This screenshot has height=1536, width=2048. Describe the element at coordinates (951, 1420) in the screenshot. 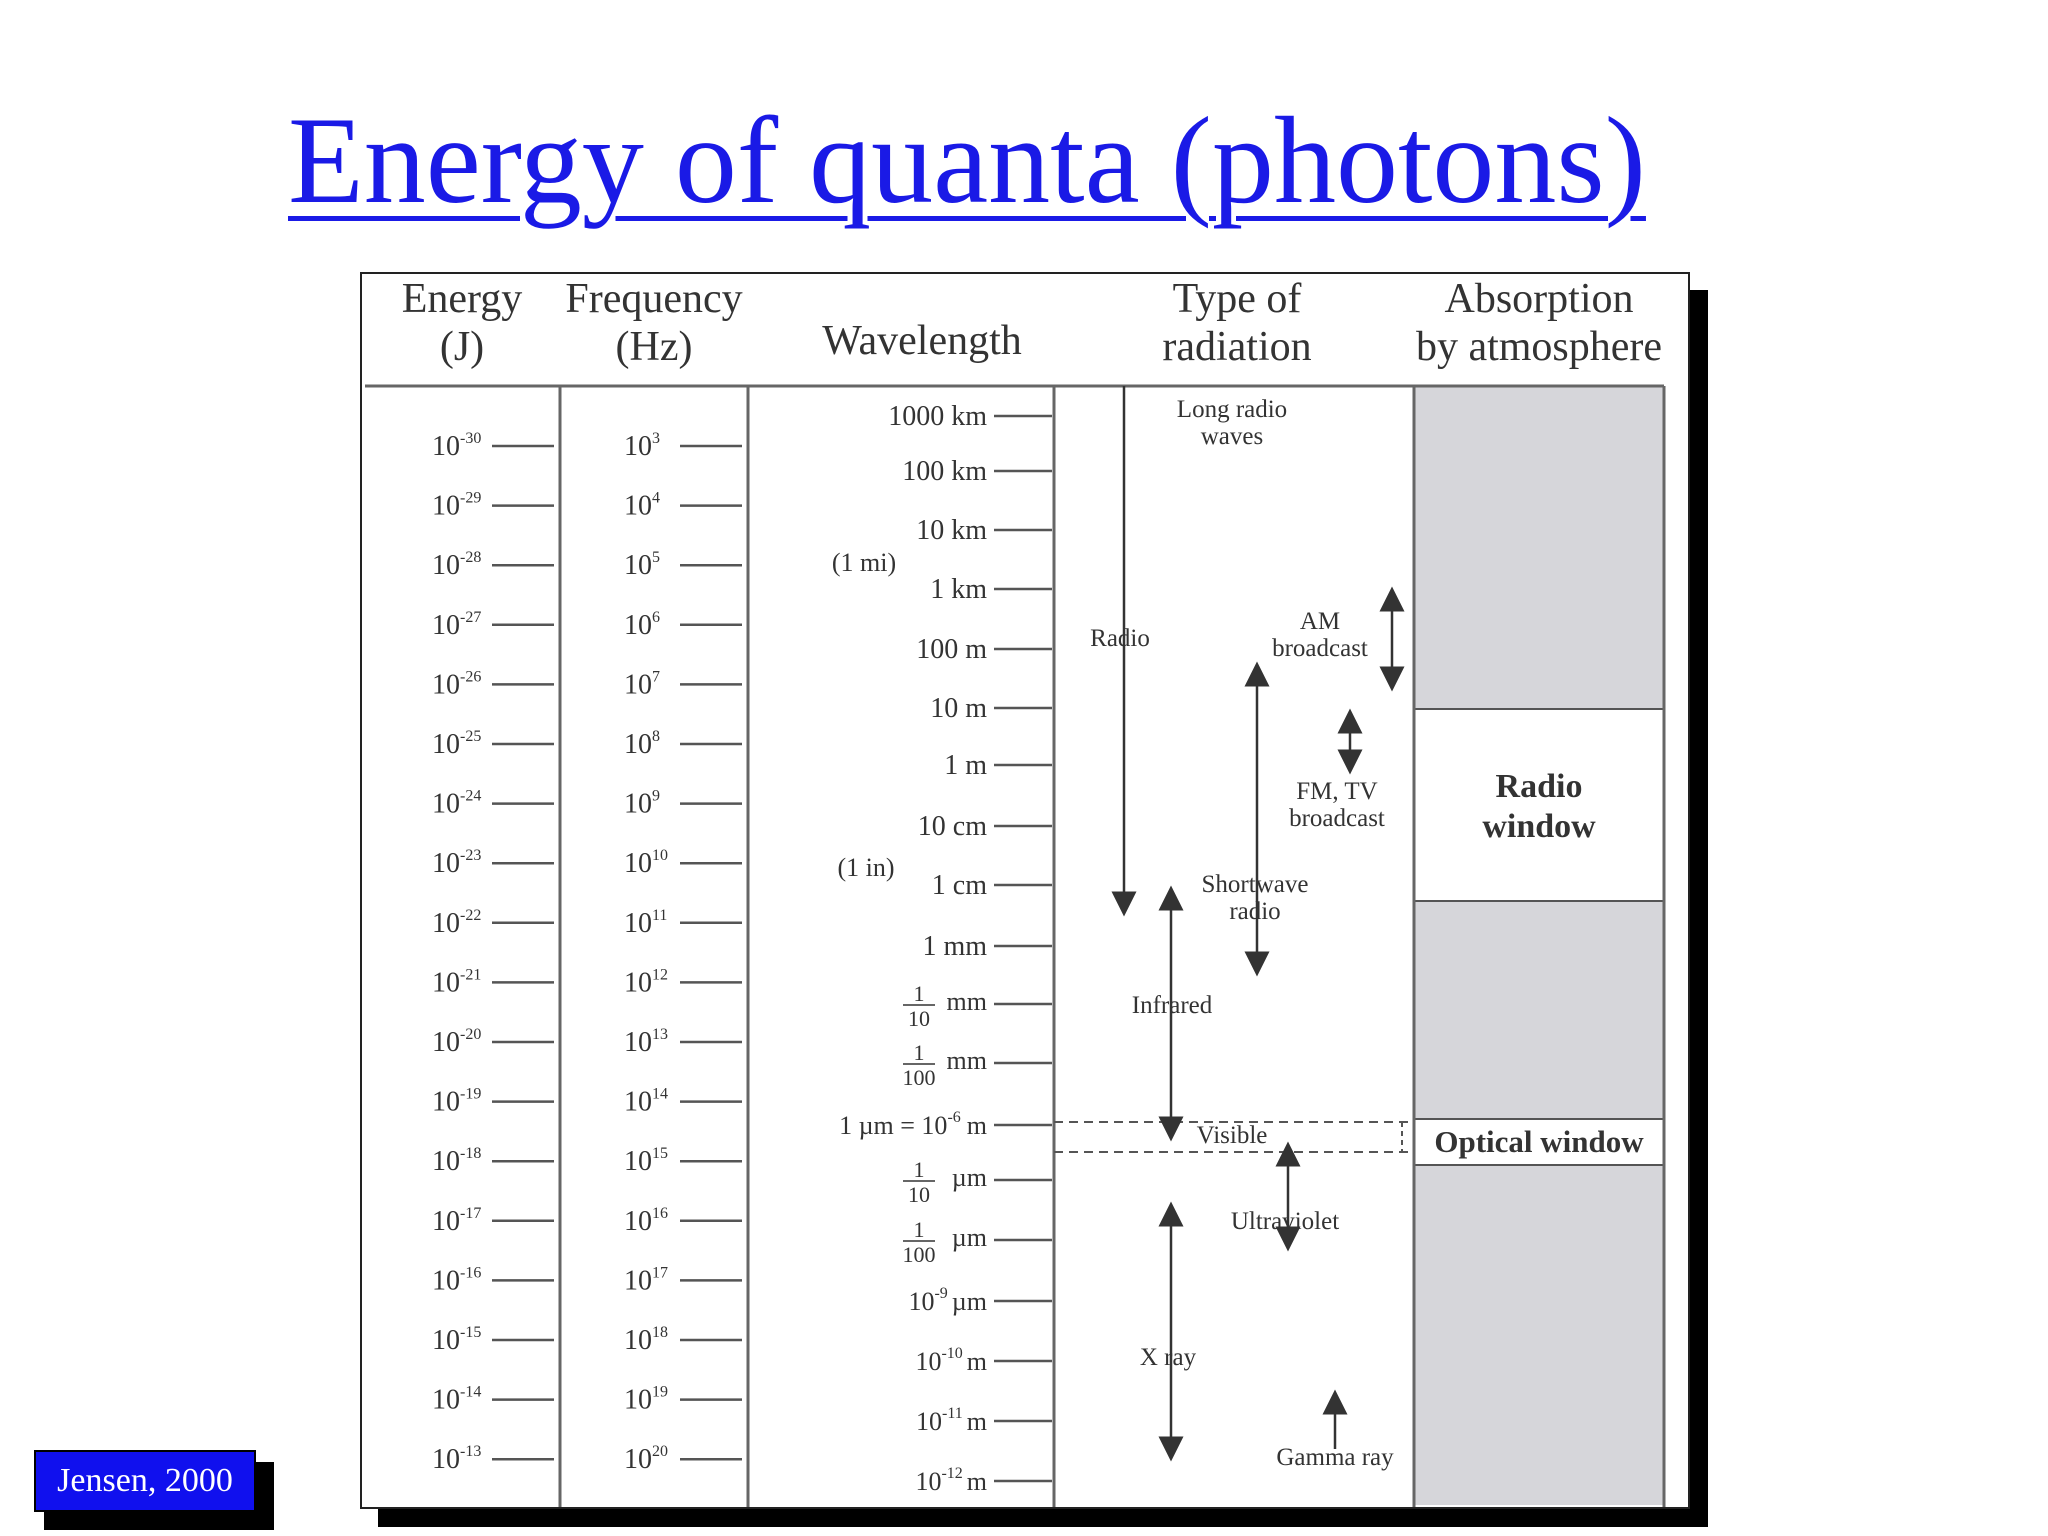

I see `wavelength-tick-label: 10-11 m` at that location.